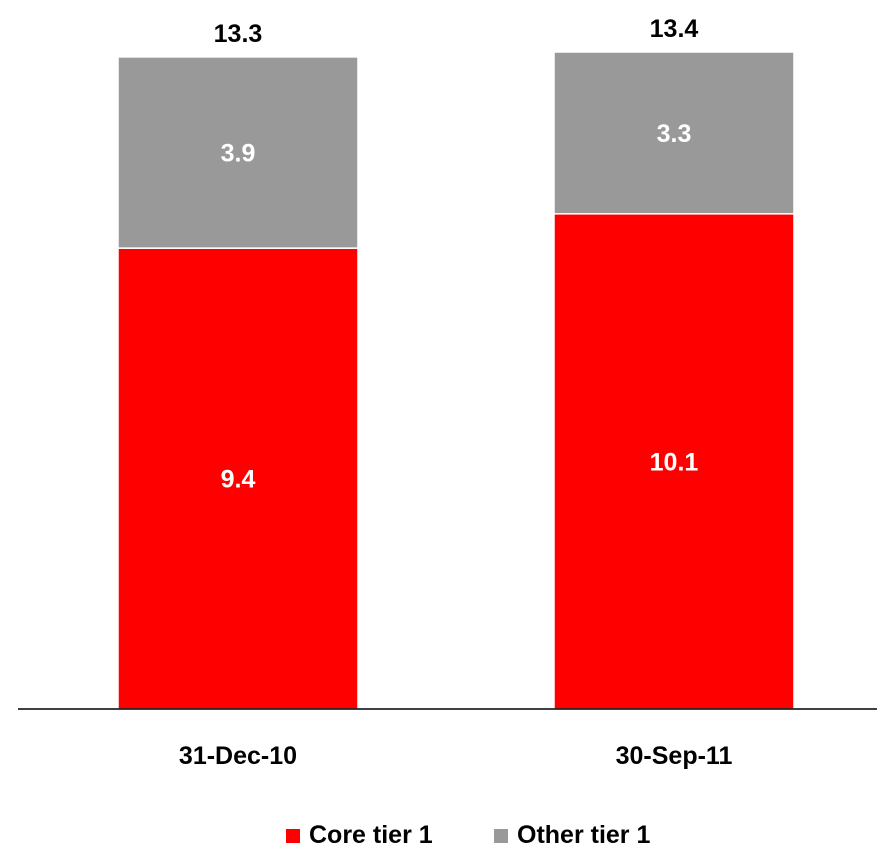 The image size is (877, 849). What do you see at coordinates (674, 756) in the screenshot?
I see `x-tick-label: 30-Sep-11` at bounding box center [674, 756].